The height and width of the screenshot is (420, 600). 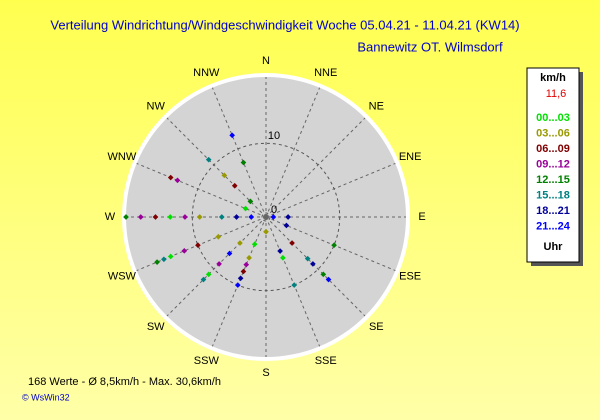 What do you see at coordinates (325, 73) in the screenshot?
I see `direction-label: NNE` at bounding box center [325, 73].